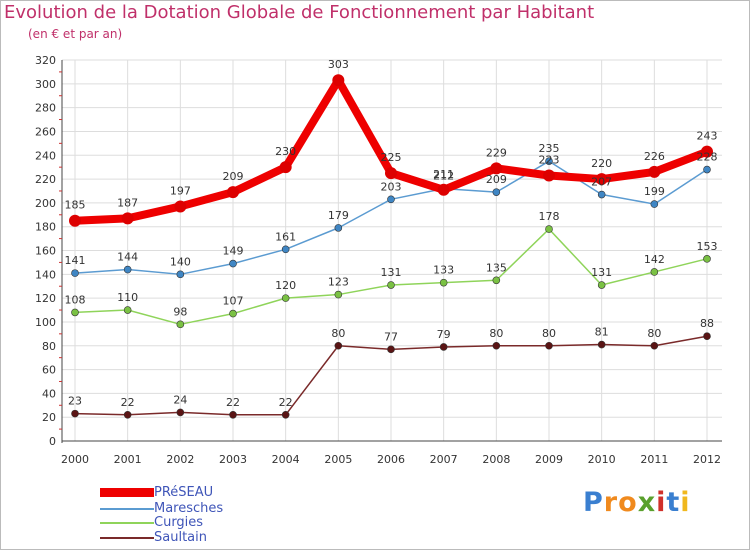 This screenshot has height=550, width=750. What do you see at coordinates (628, 502) in the screenshot?
I see `logo-letter: o` at bounding box center [628, 502].